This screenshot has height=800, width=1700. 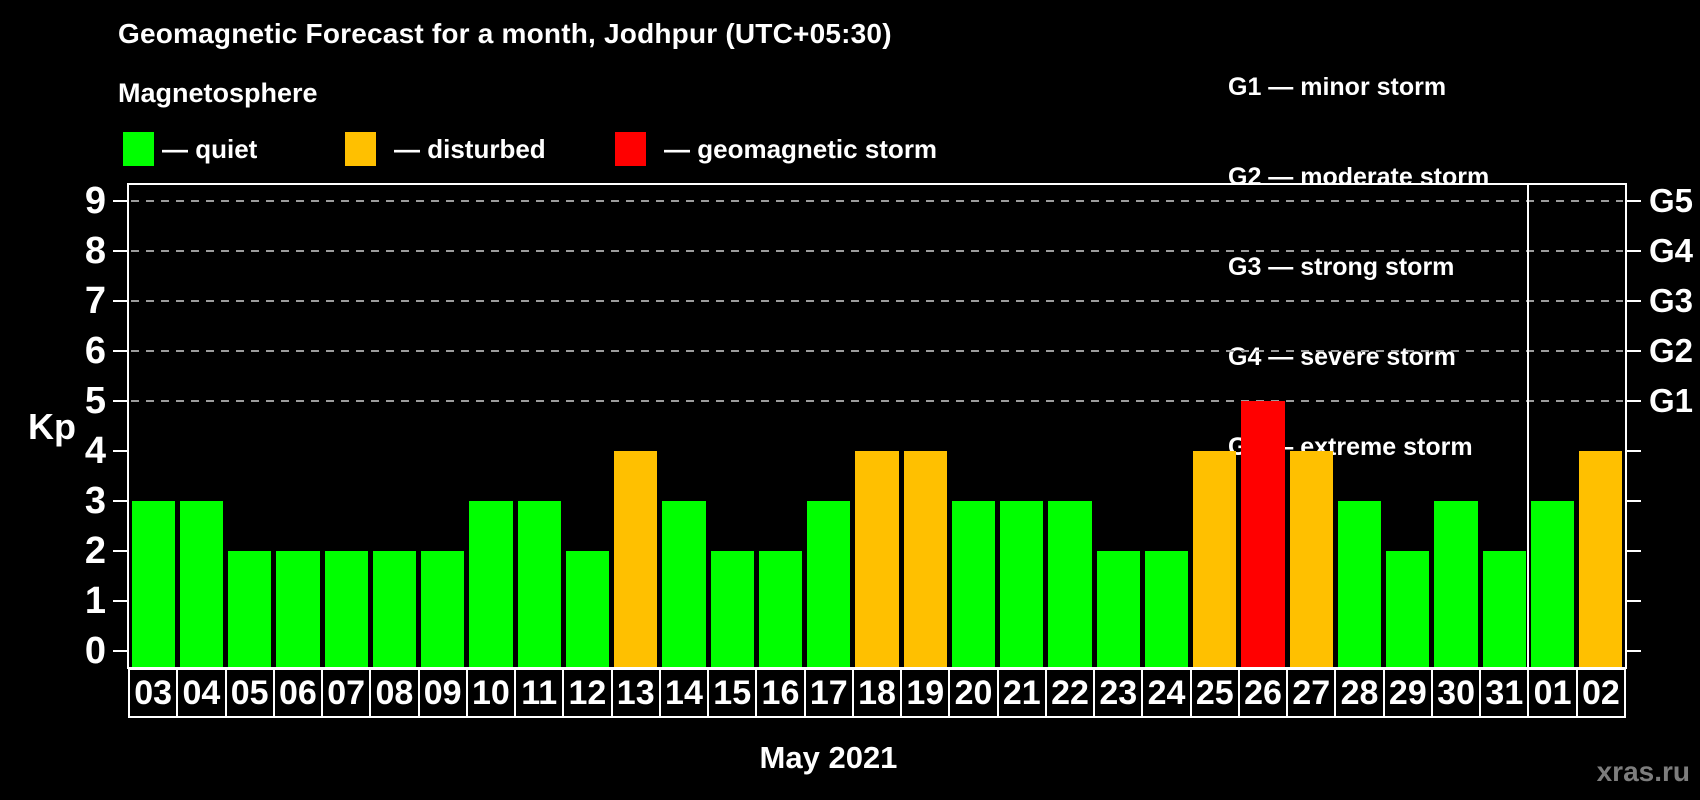 I want to click on day-cell-07: 07, so click(x=346, y=693).